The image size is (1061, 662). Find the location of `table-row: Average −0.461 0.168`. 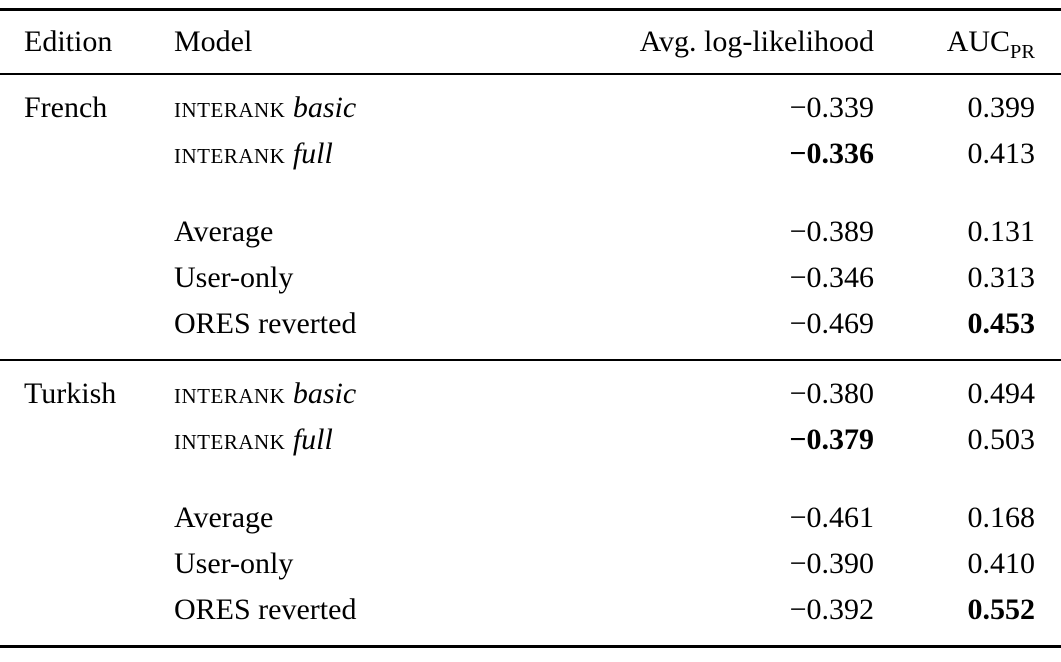

table-row: Average −0.461 0.168 is located at coordinates (530, 518).